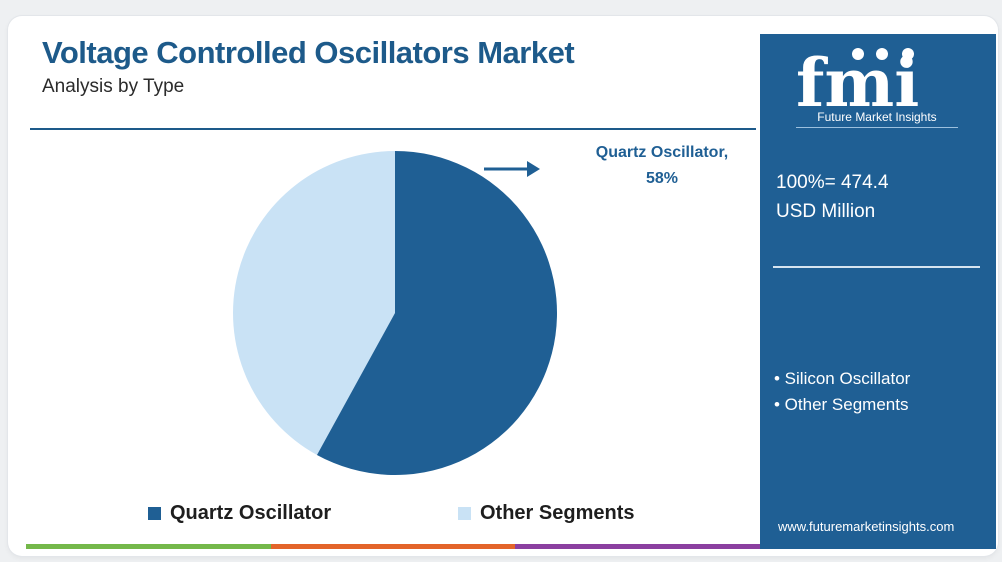  I want to click on segment-bullet-list: • Silicon Oscillator • Other Segments, so click(842, 392).